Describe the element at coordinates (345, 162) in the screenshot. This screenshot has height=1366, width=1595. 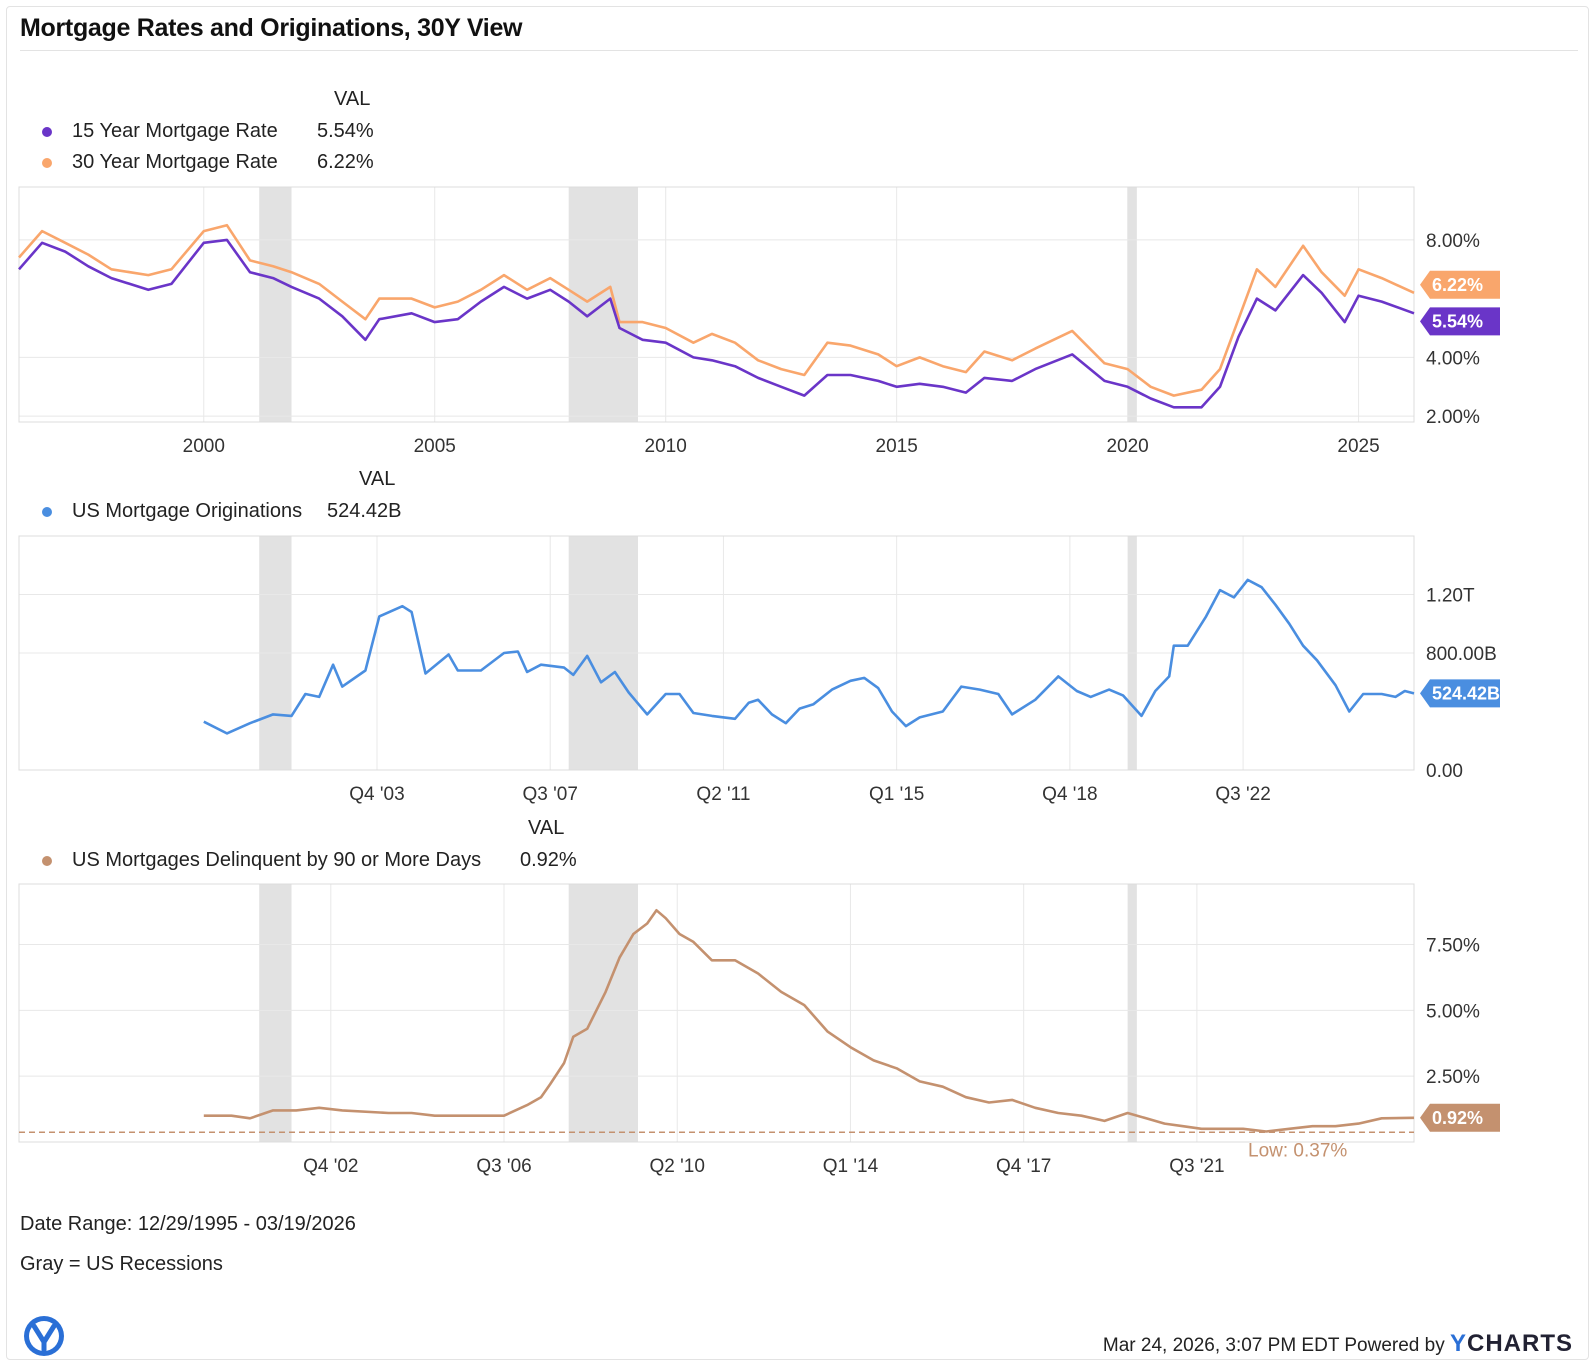
I see `legend-value-30yr: 6.22%` at that location.